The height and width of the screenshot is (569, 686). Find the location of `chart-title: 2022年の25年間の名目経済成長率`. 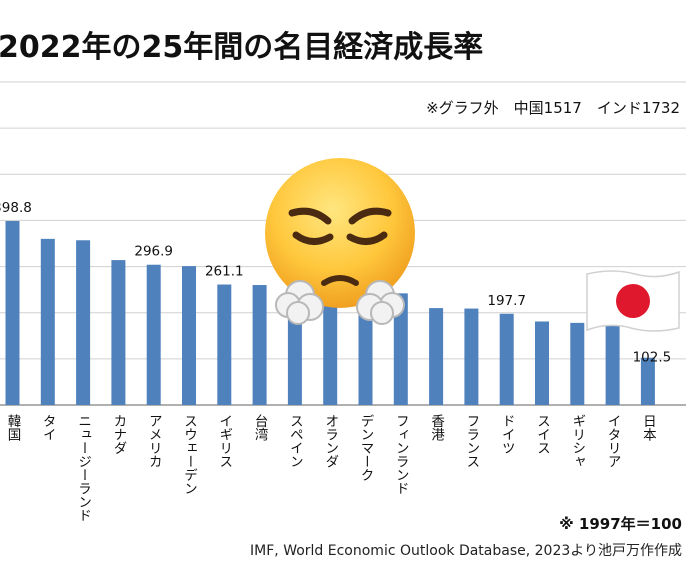

chart-title: 2022年の25年間の名目経済成長率 is located at coordinates (242, 47).